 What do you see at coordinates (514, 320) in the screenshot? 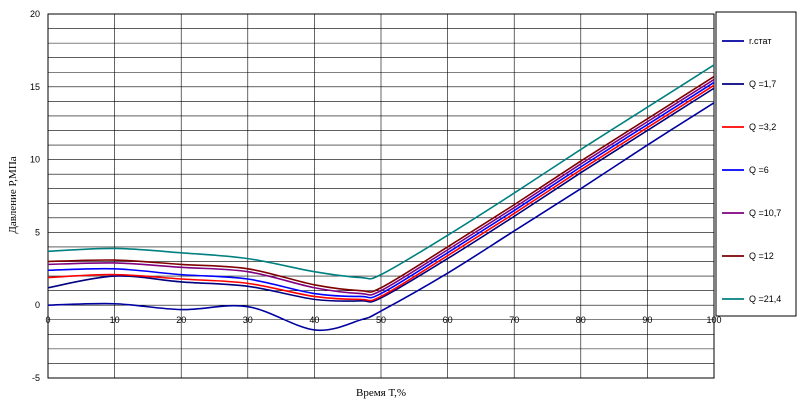
I see `x-tick-label: 70` at bounding box center [514, 320].